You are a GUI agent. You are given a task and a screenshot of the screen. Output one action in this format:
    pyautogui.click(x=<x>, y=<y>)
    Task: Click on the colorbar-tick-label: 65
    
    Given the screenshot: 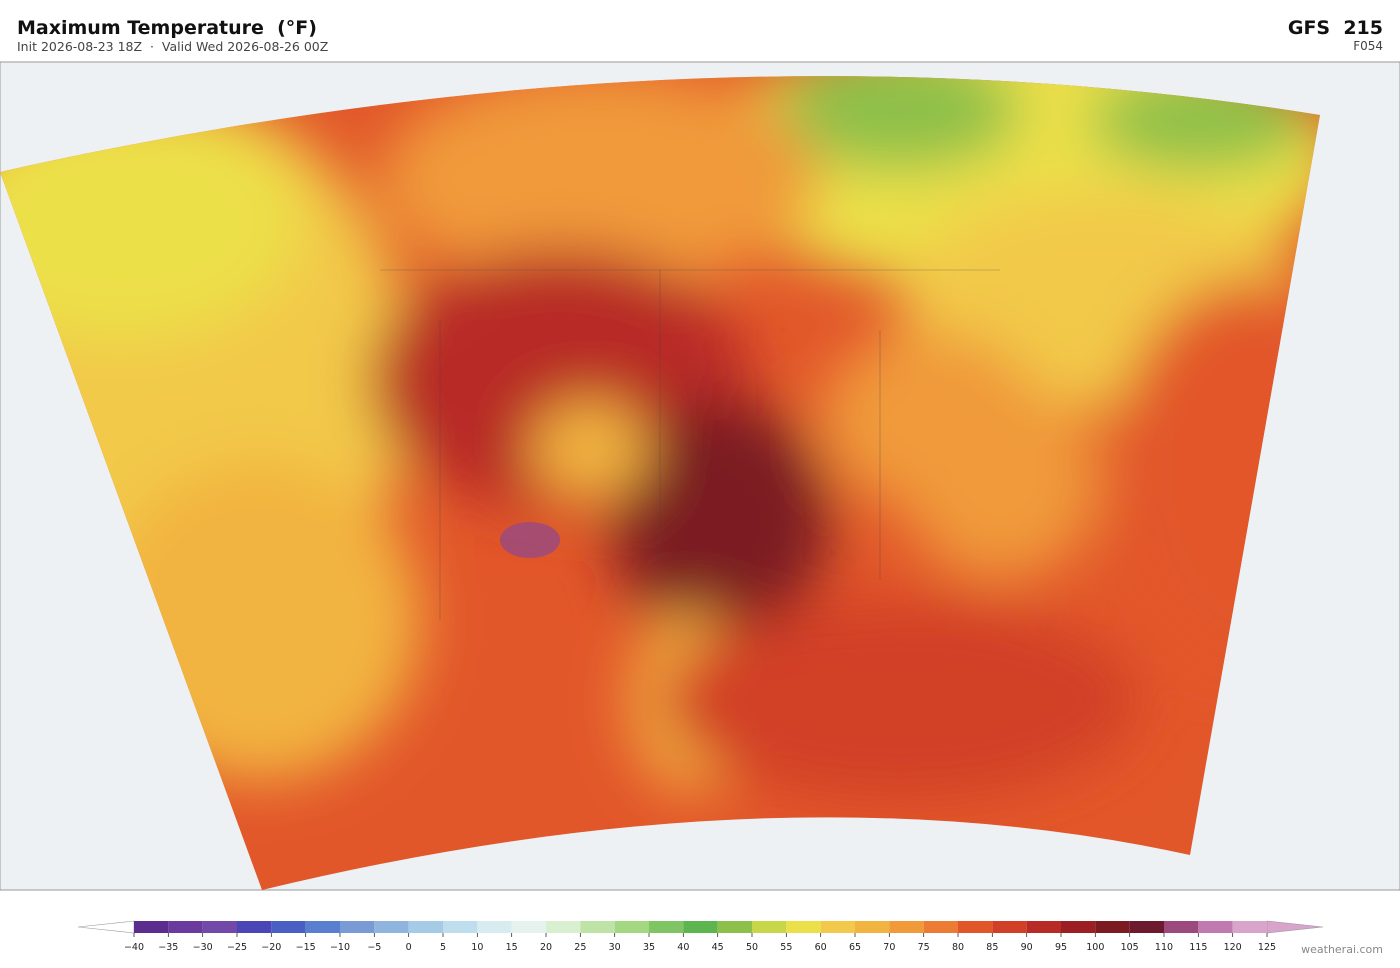 What is the action you would take?
    pyautogui.click(x=855, y=947)
    